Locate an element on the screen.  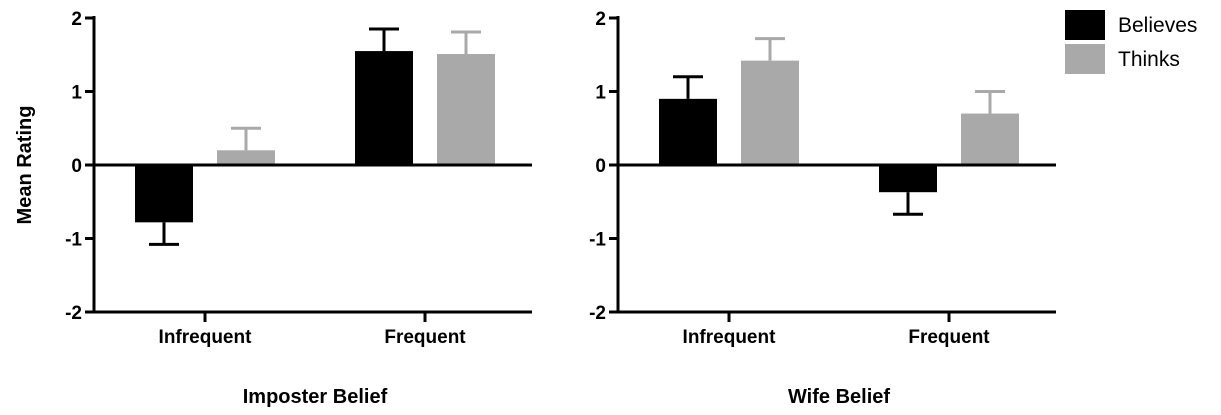
legend-swatch-believes is located at coordinates (1085, 25).